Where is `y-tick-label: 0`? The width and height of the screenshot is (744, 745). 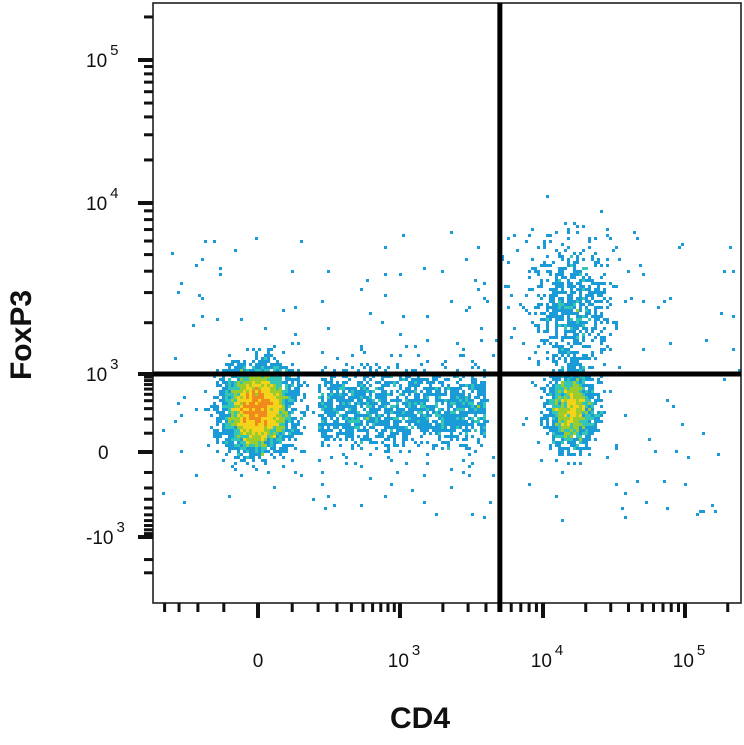 y-tick-label: 0 is located at coordinates (103, 453).